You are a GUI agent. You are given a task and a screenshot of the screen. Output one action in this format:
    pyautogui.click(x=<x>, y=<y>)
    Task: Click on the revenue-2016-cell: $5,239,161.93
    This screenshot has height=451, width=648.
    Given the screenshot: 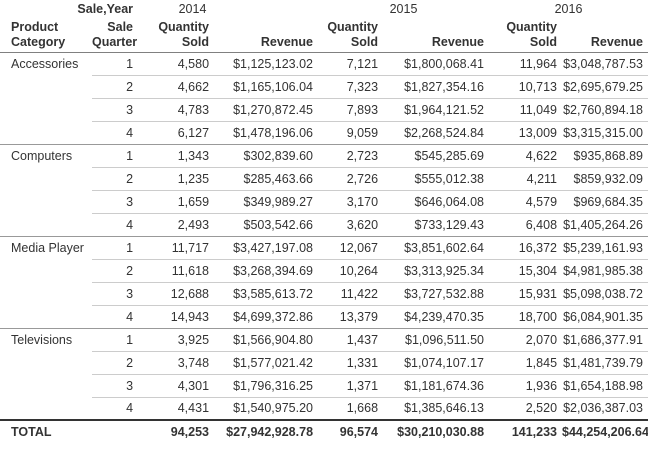 What is the action you would take?
    pyautogui.click(x=605, y=247)
    